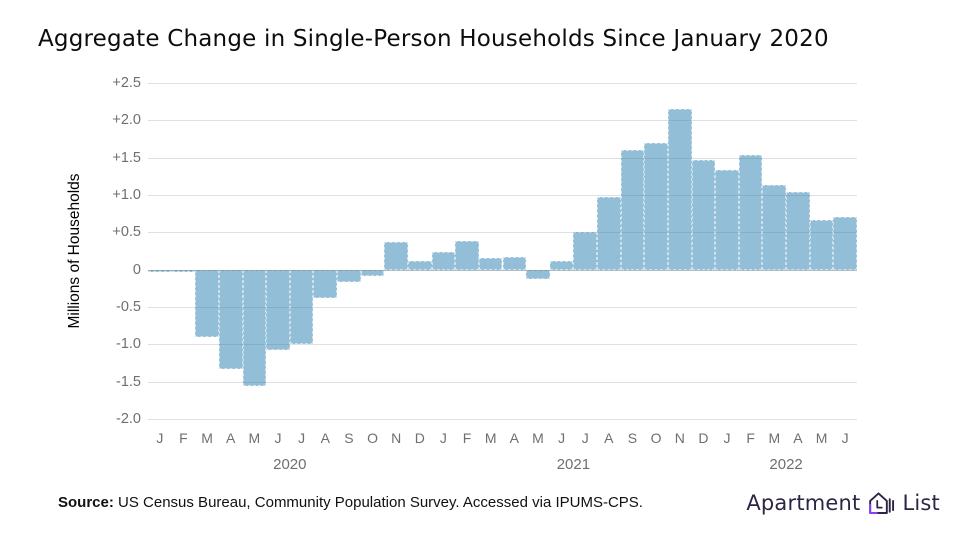 The width and height of the screenshot is (980, 542). What do you see at coordinates (573, 464) in the screenshot?
I see `year-label-2021: 2021` at bounding box center [573, 464].